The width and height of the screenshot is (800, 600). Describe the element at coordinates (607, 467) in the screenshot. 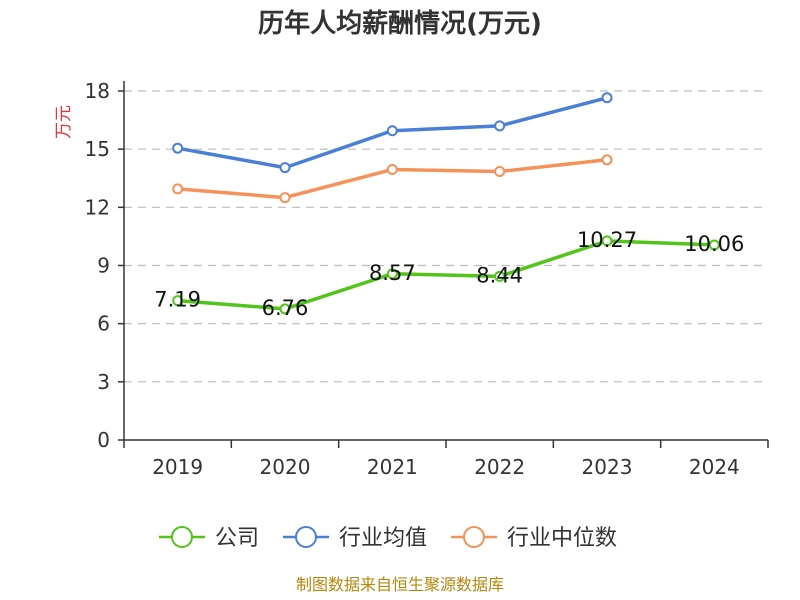

I see `x-tick-label-2023: 2023` at that location.